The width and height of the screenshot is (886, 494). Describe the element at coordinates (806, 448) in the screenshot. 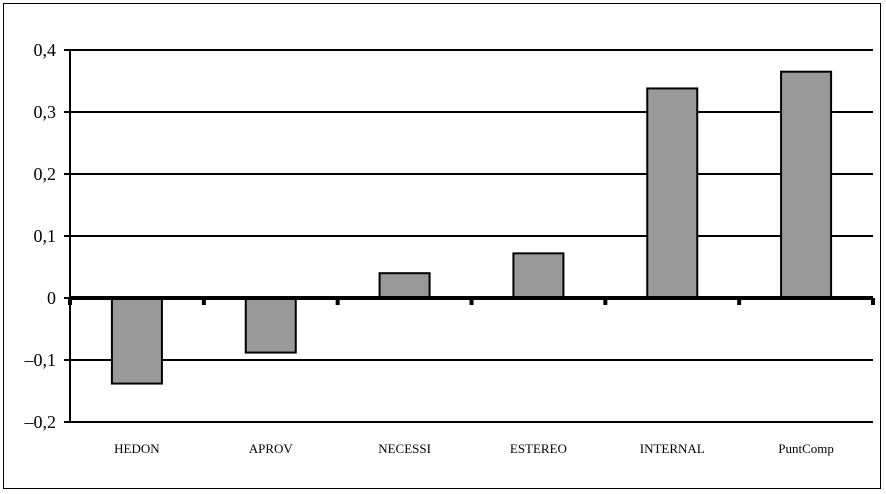

I see `x-tick-label: PuntComp` at that location.